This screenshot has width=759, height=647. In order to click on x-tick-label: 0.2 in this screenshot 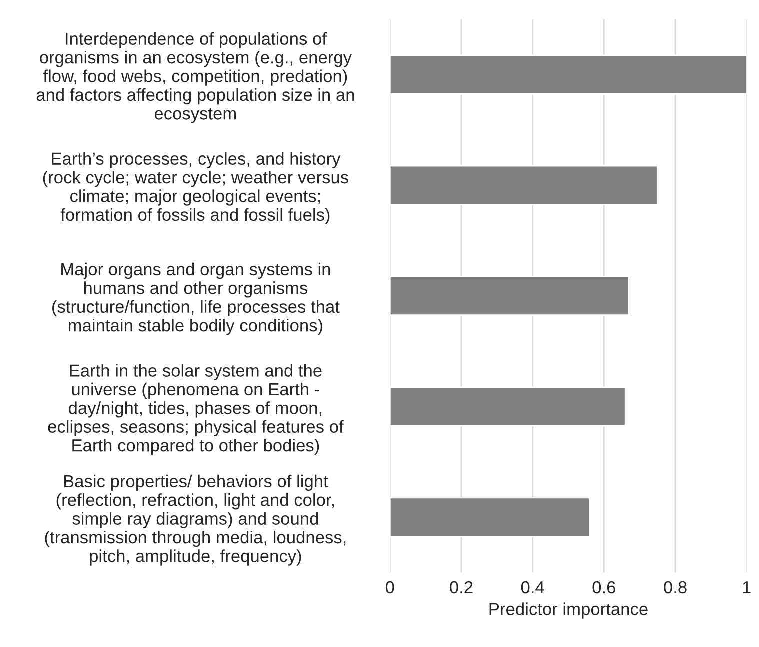, I will do `click(461, 587)`.